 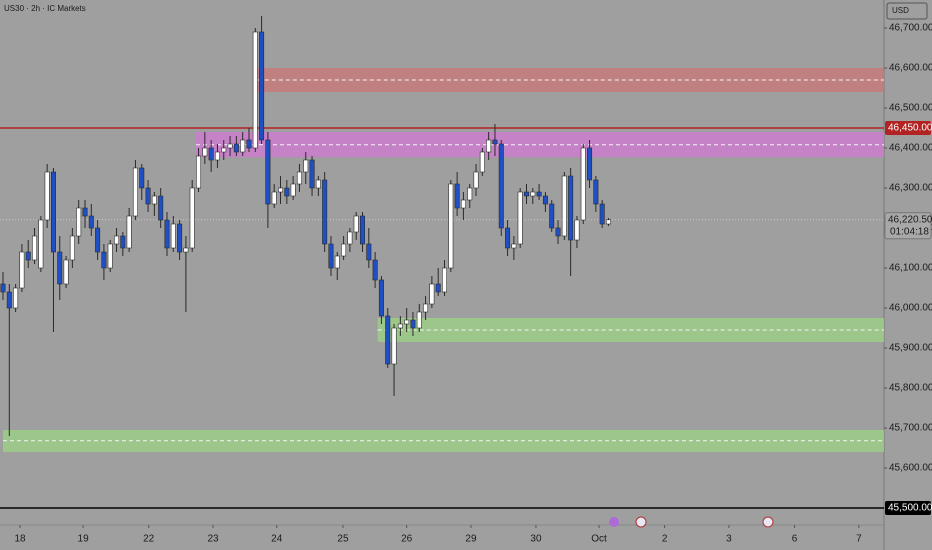 What do you see at coordinates (536, 539) in the screenshot?
I see `x-tick-label: 30` at bounding box center [536, 539].